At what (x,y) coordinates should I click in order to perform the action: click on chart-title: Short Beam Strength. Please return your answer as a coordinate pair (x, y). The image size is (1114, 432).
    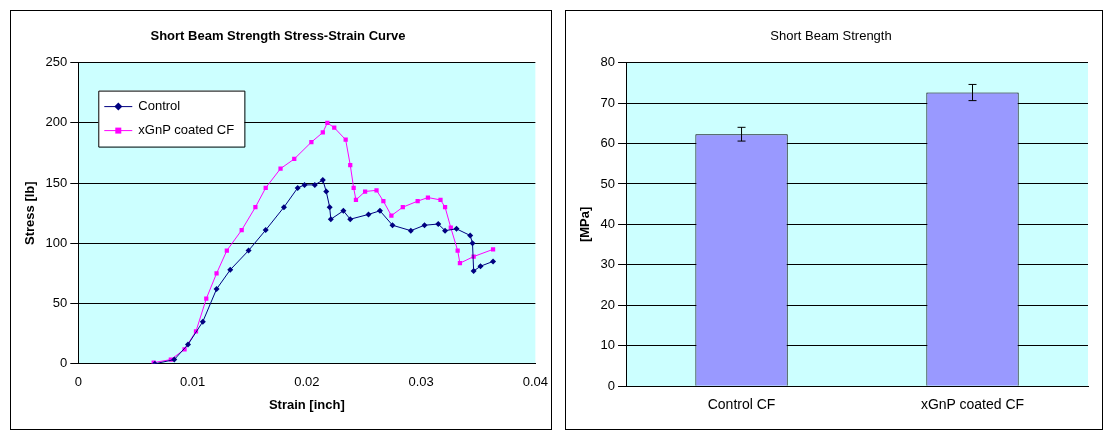
    Looking at the image, I should click on (831, 36).